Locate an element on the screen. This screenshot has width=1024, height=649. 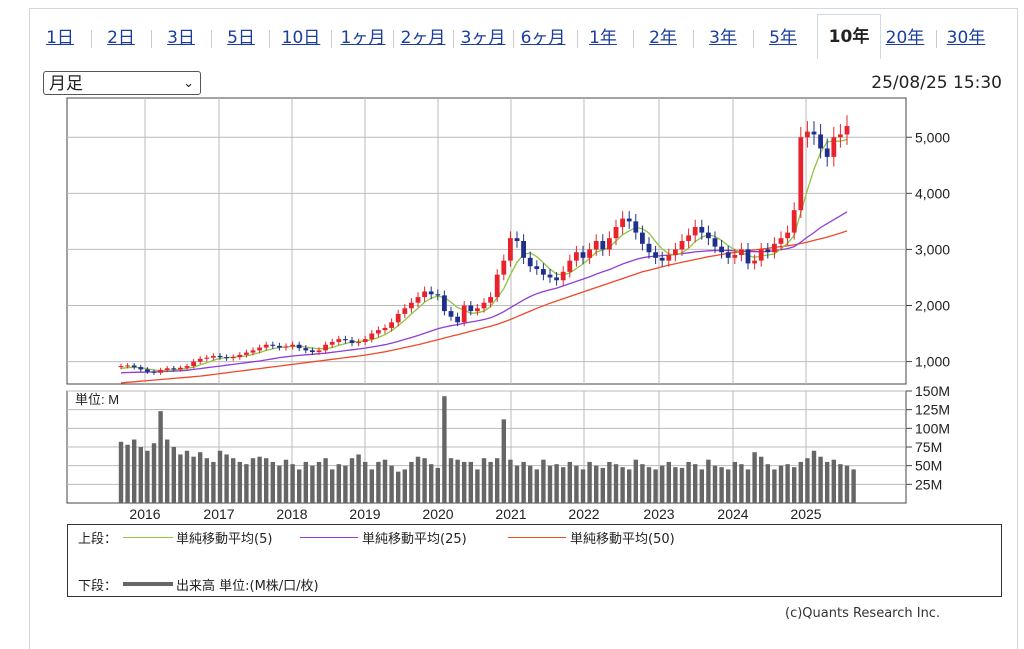
tab-11: 2年 is located at coordinates (663, 38).